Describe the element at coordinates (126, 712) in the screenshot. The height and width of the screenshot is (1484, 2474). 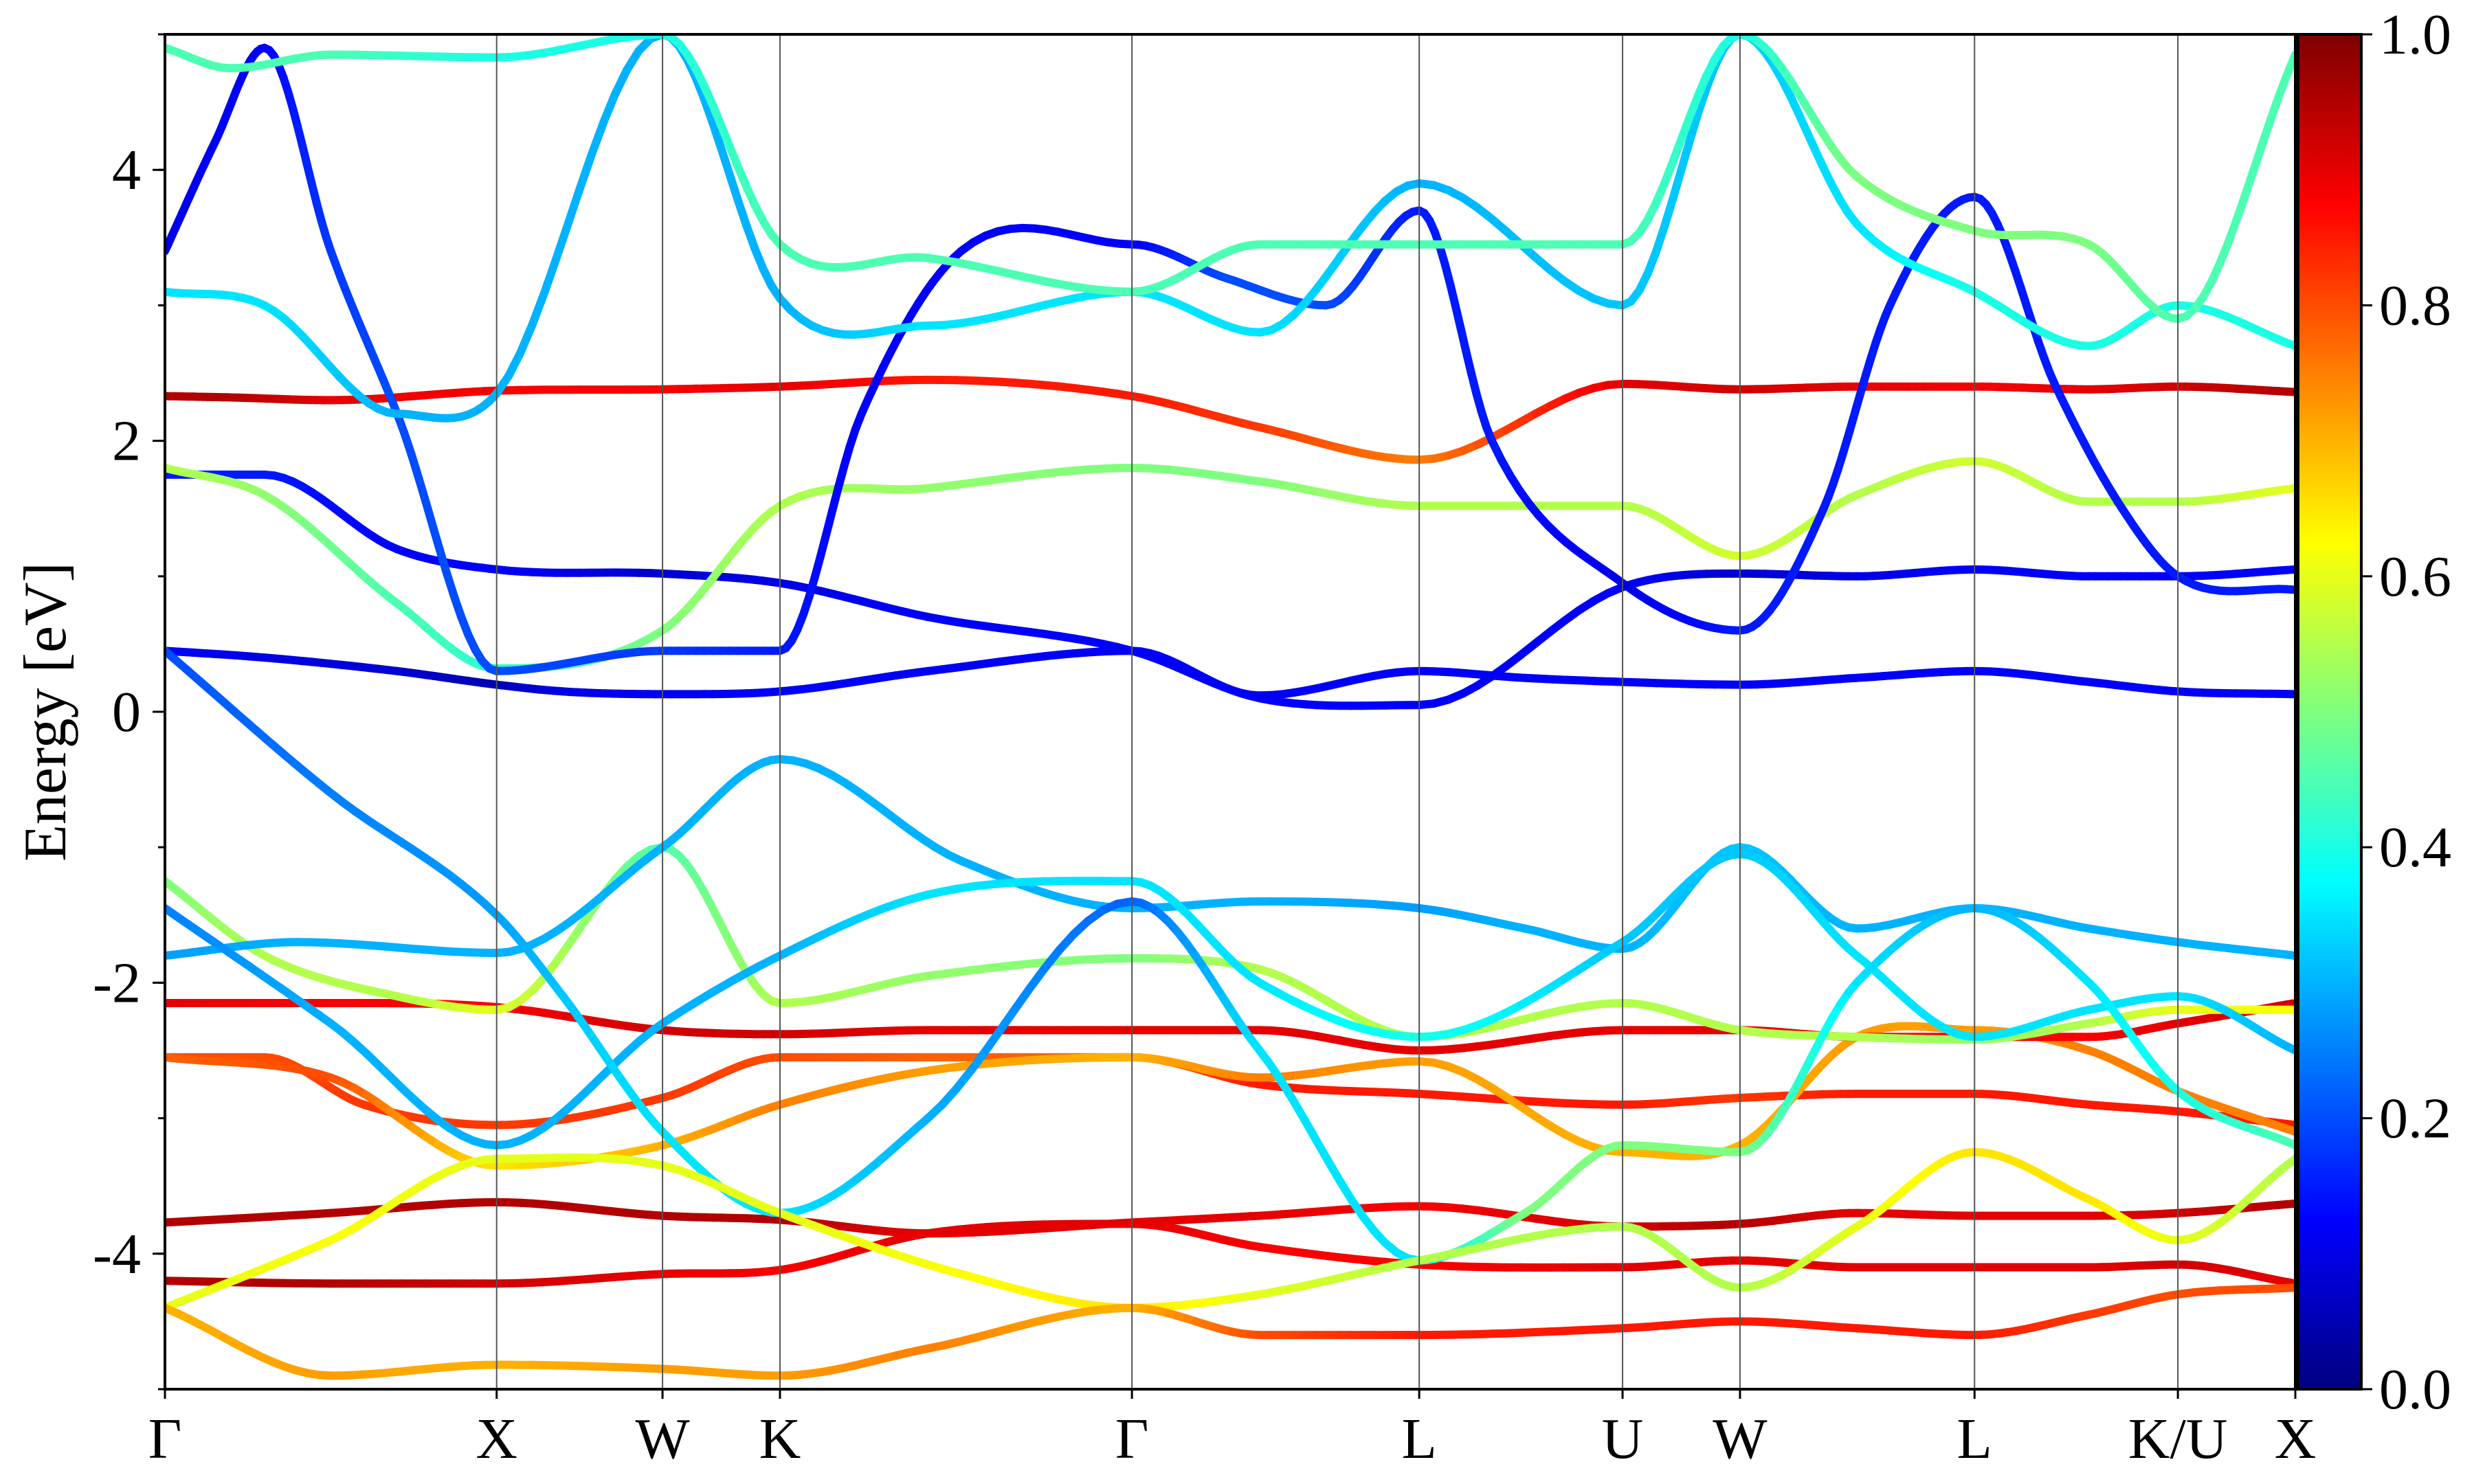
I see `y-tick-label: 0` at that location.